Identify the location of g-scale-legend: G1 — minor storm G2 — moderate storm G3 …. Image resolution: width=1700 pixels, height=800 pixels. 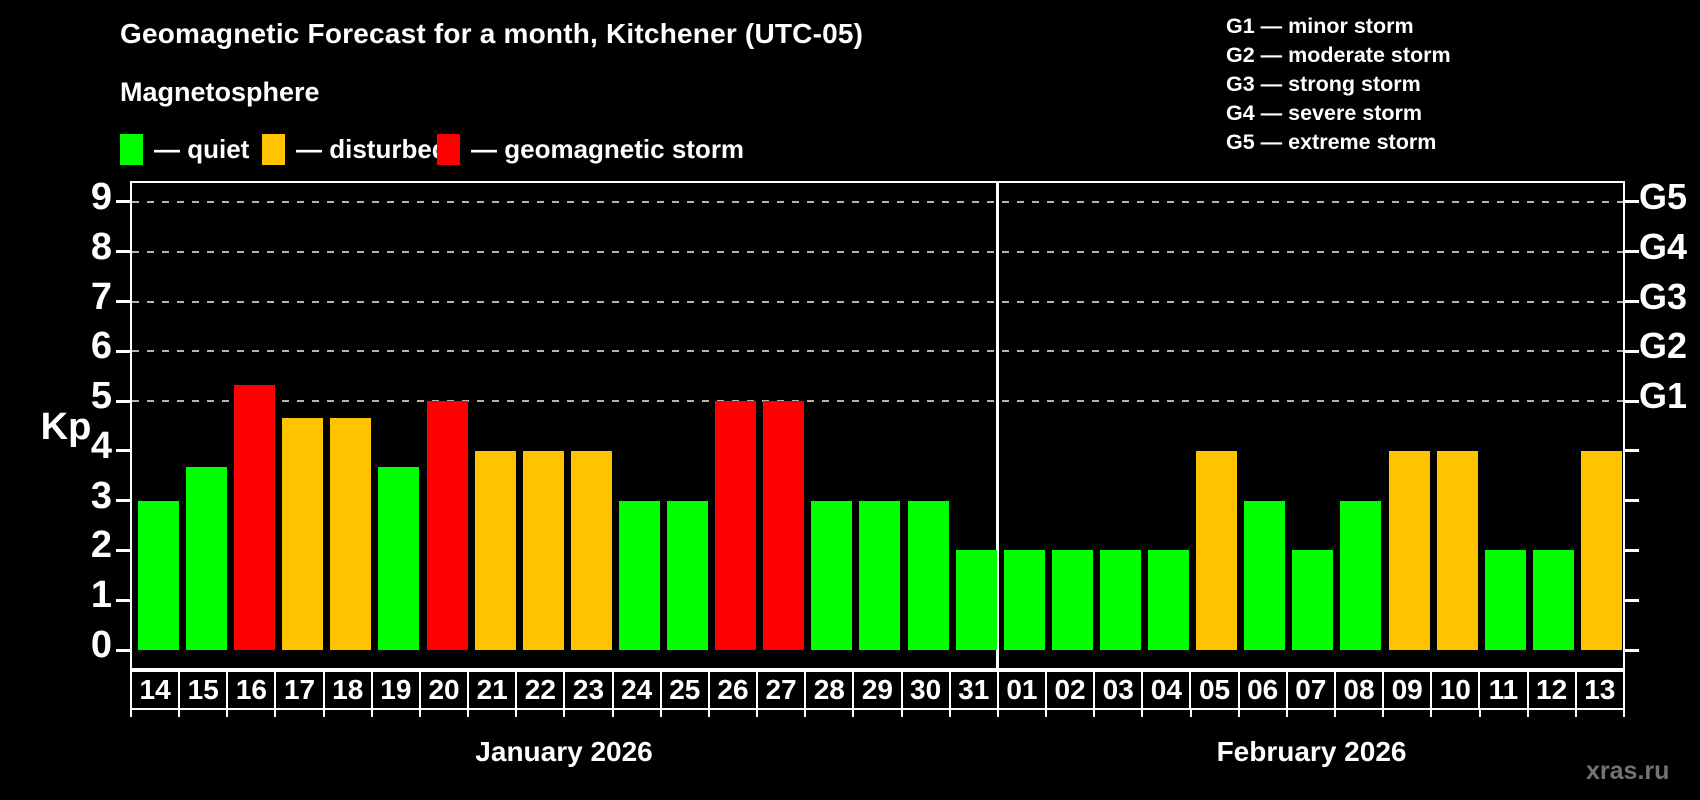
(1338, 84).